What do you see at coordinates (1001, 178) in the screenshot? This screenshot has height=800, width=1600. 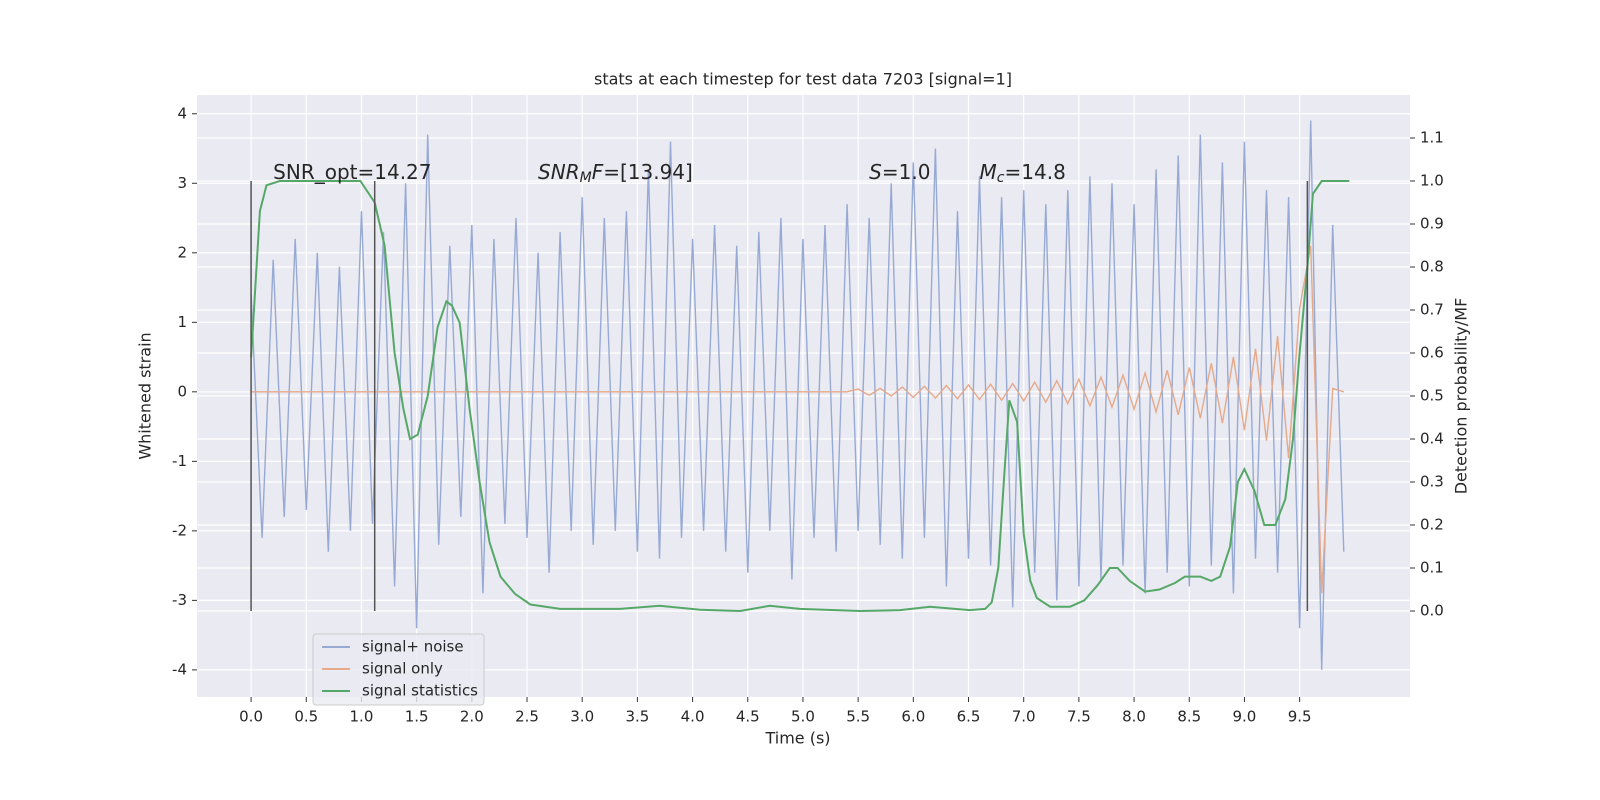 I see `annotation-part: c` at bounding box center [1001, 178].